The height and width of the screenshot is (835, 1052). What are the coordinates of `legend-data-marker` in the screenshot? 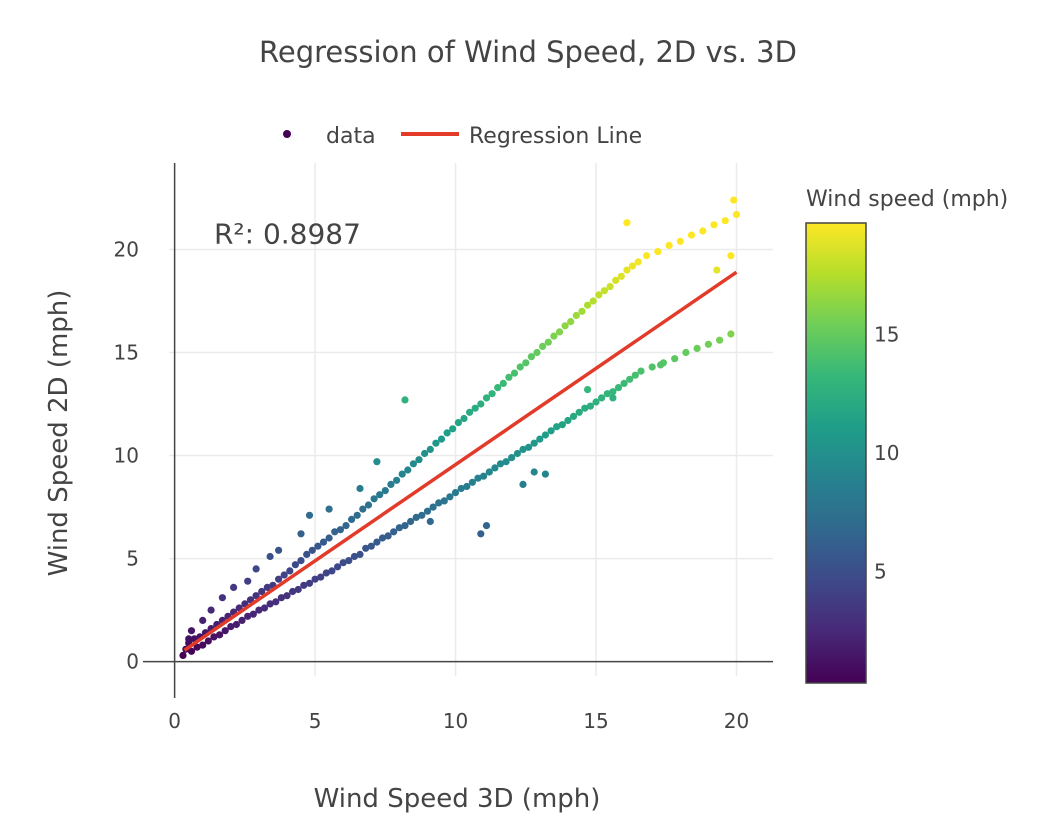 It's located at (287, 134).